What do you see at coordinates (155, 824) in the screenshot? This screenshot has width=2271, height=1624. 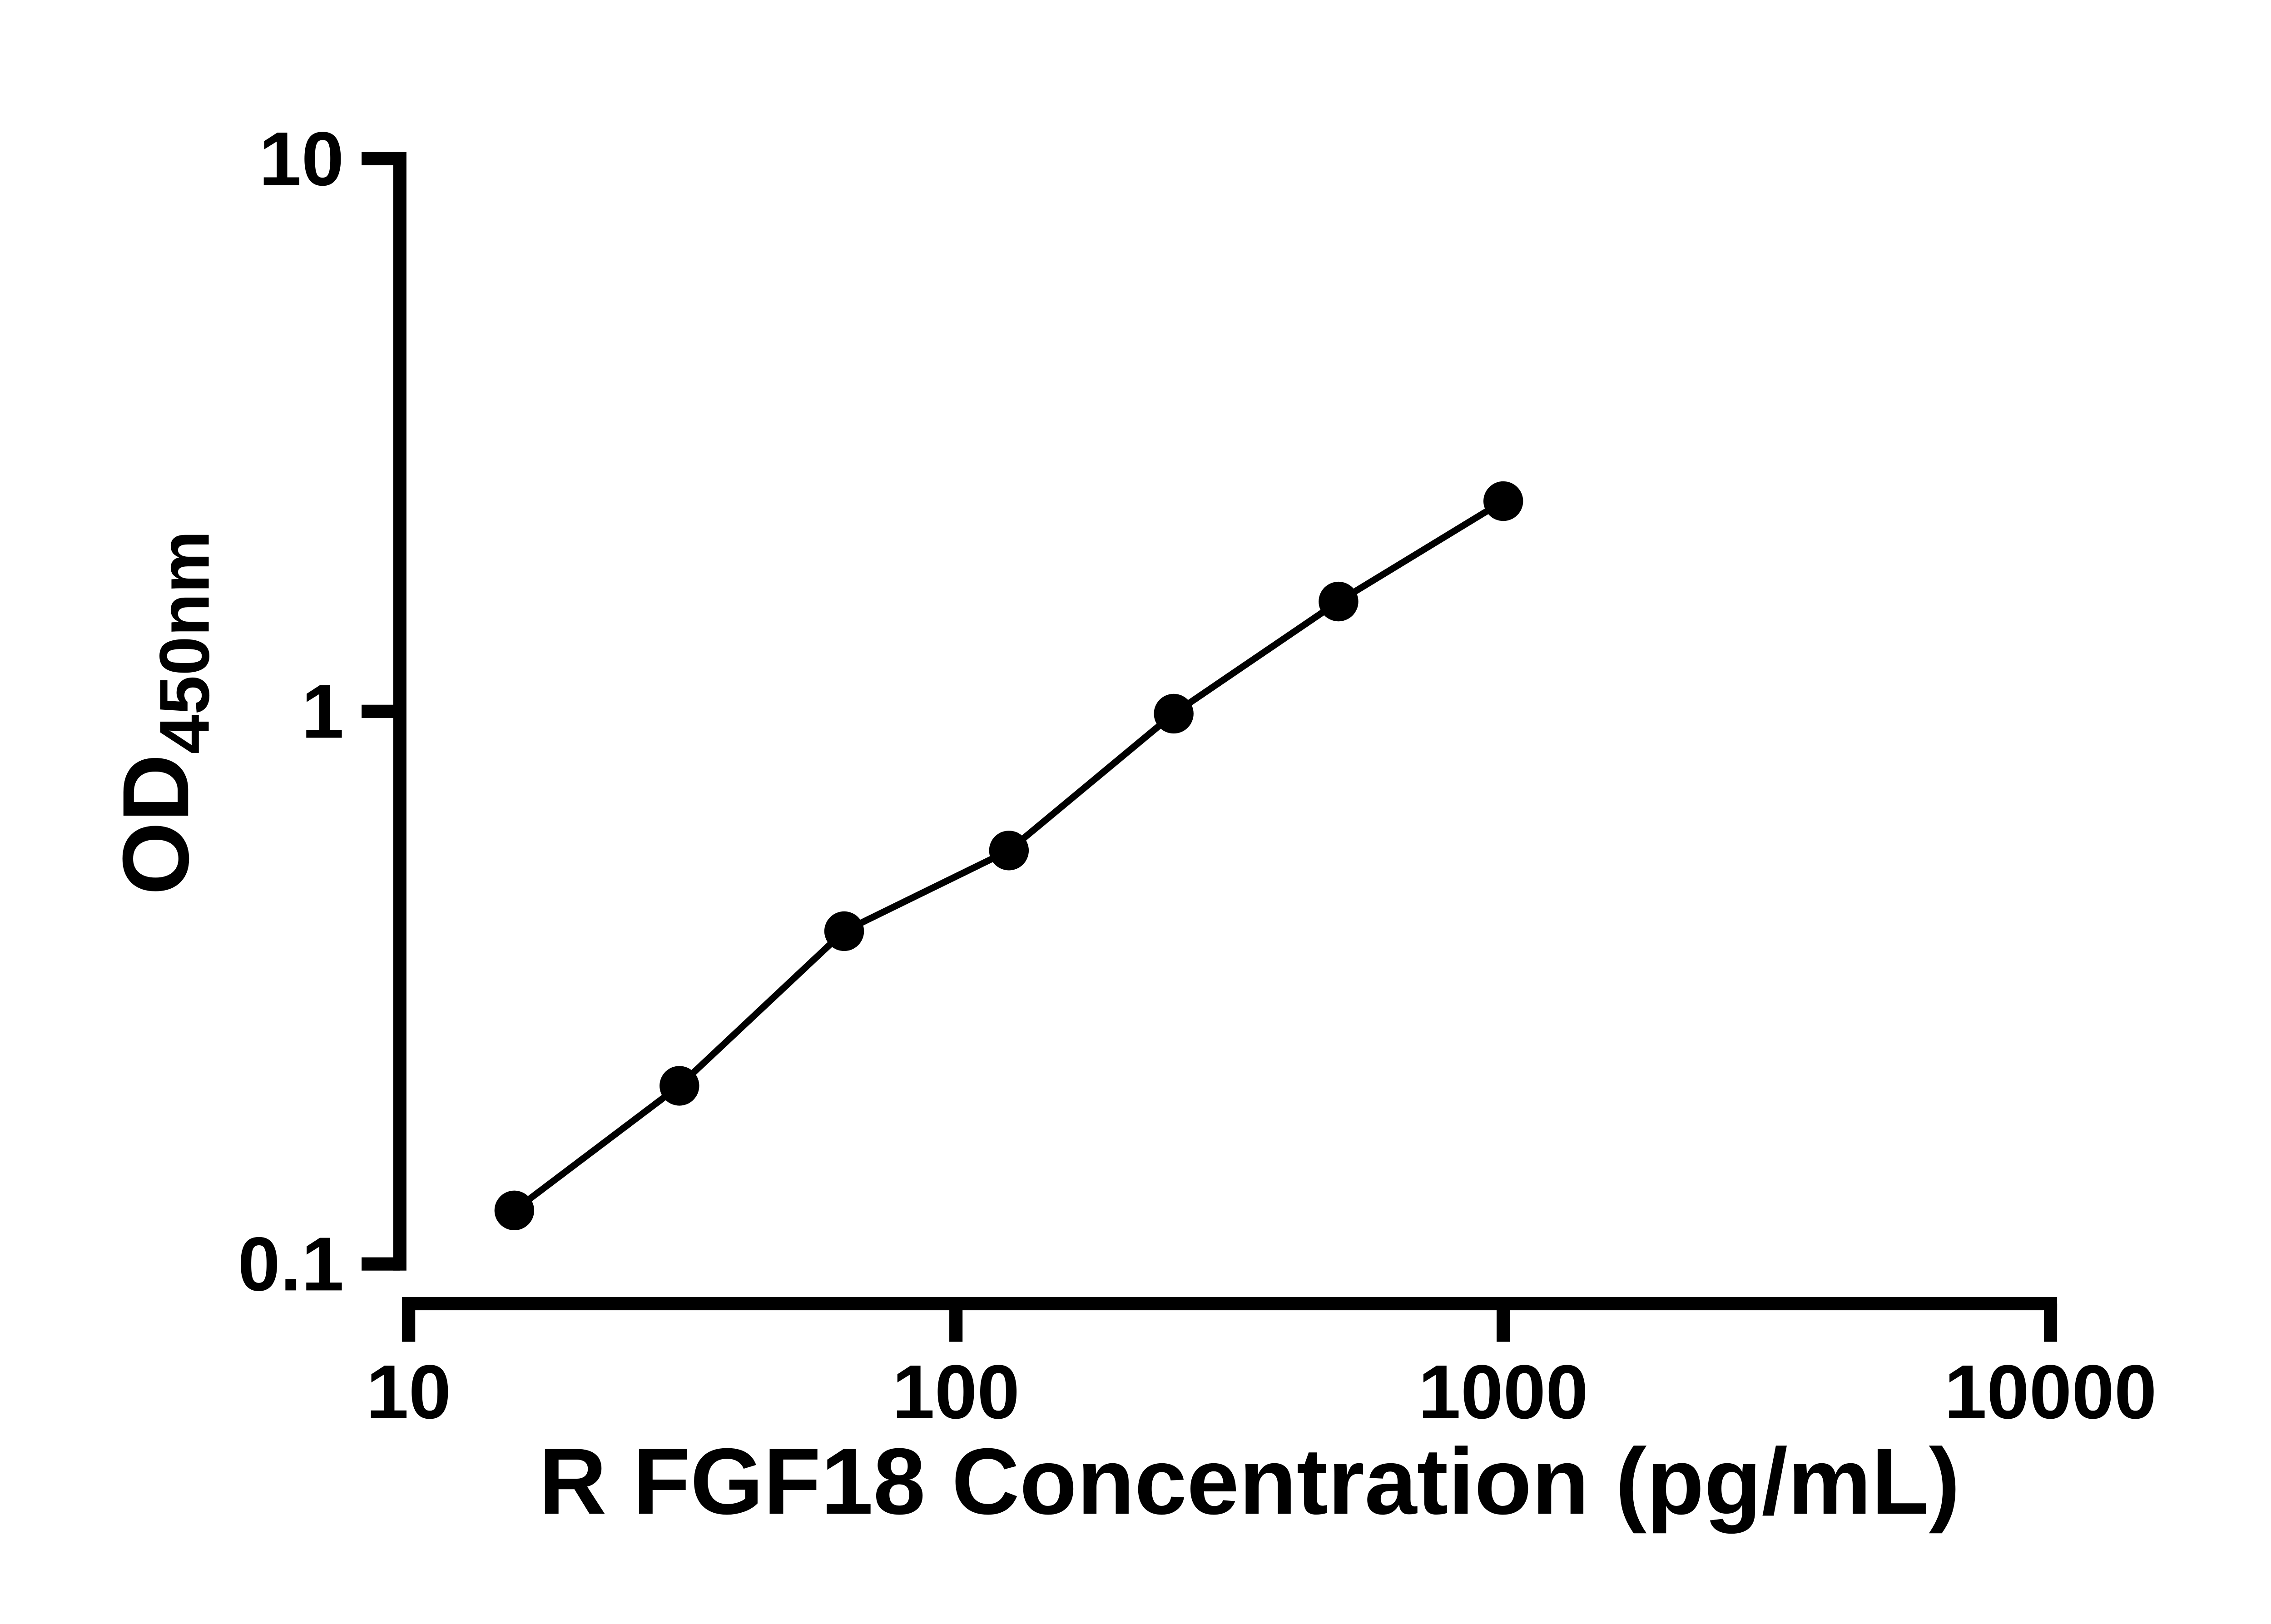 I see `y-axis-title-main: OD` at bounding box center [155, 824].